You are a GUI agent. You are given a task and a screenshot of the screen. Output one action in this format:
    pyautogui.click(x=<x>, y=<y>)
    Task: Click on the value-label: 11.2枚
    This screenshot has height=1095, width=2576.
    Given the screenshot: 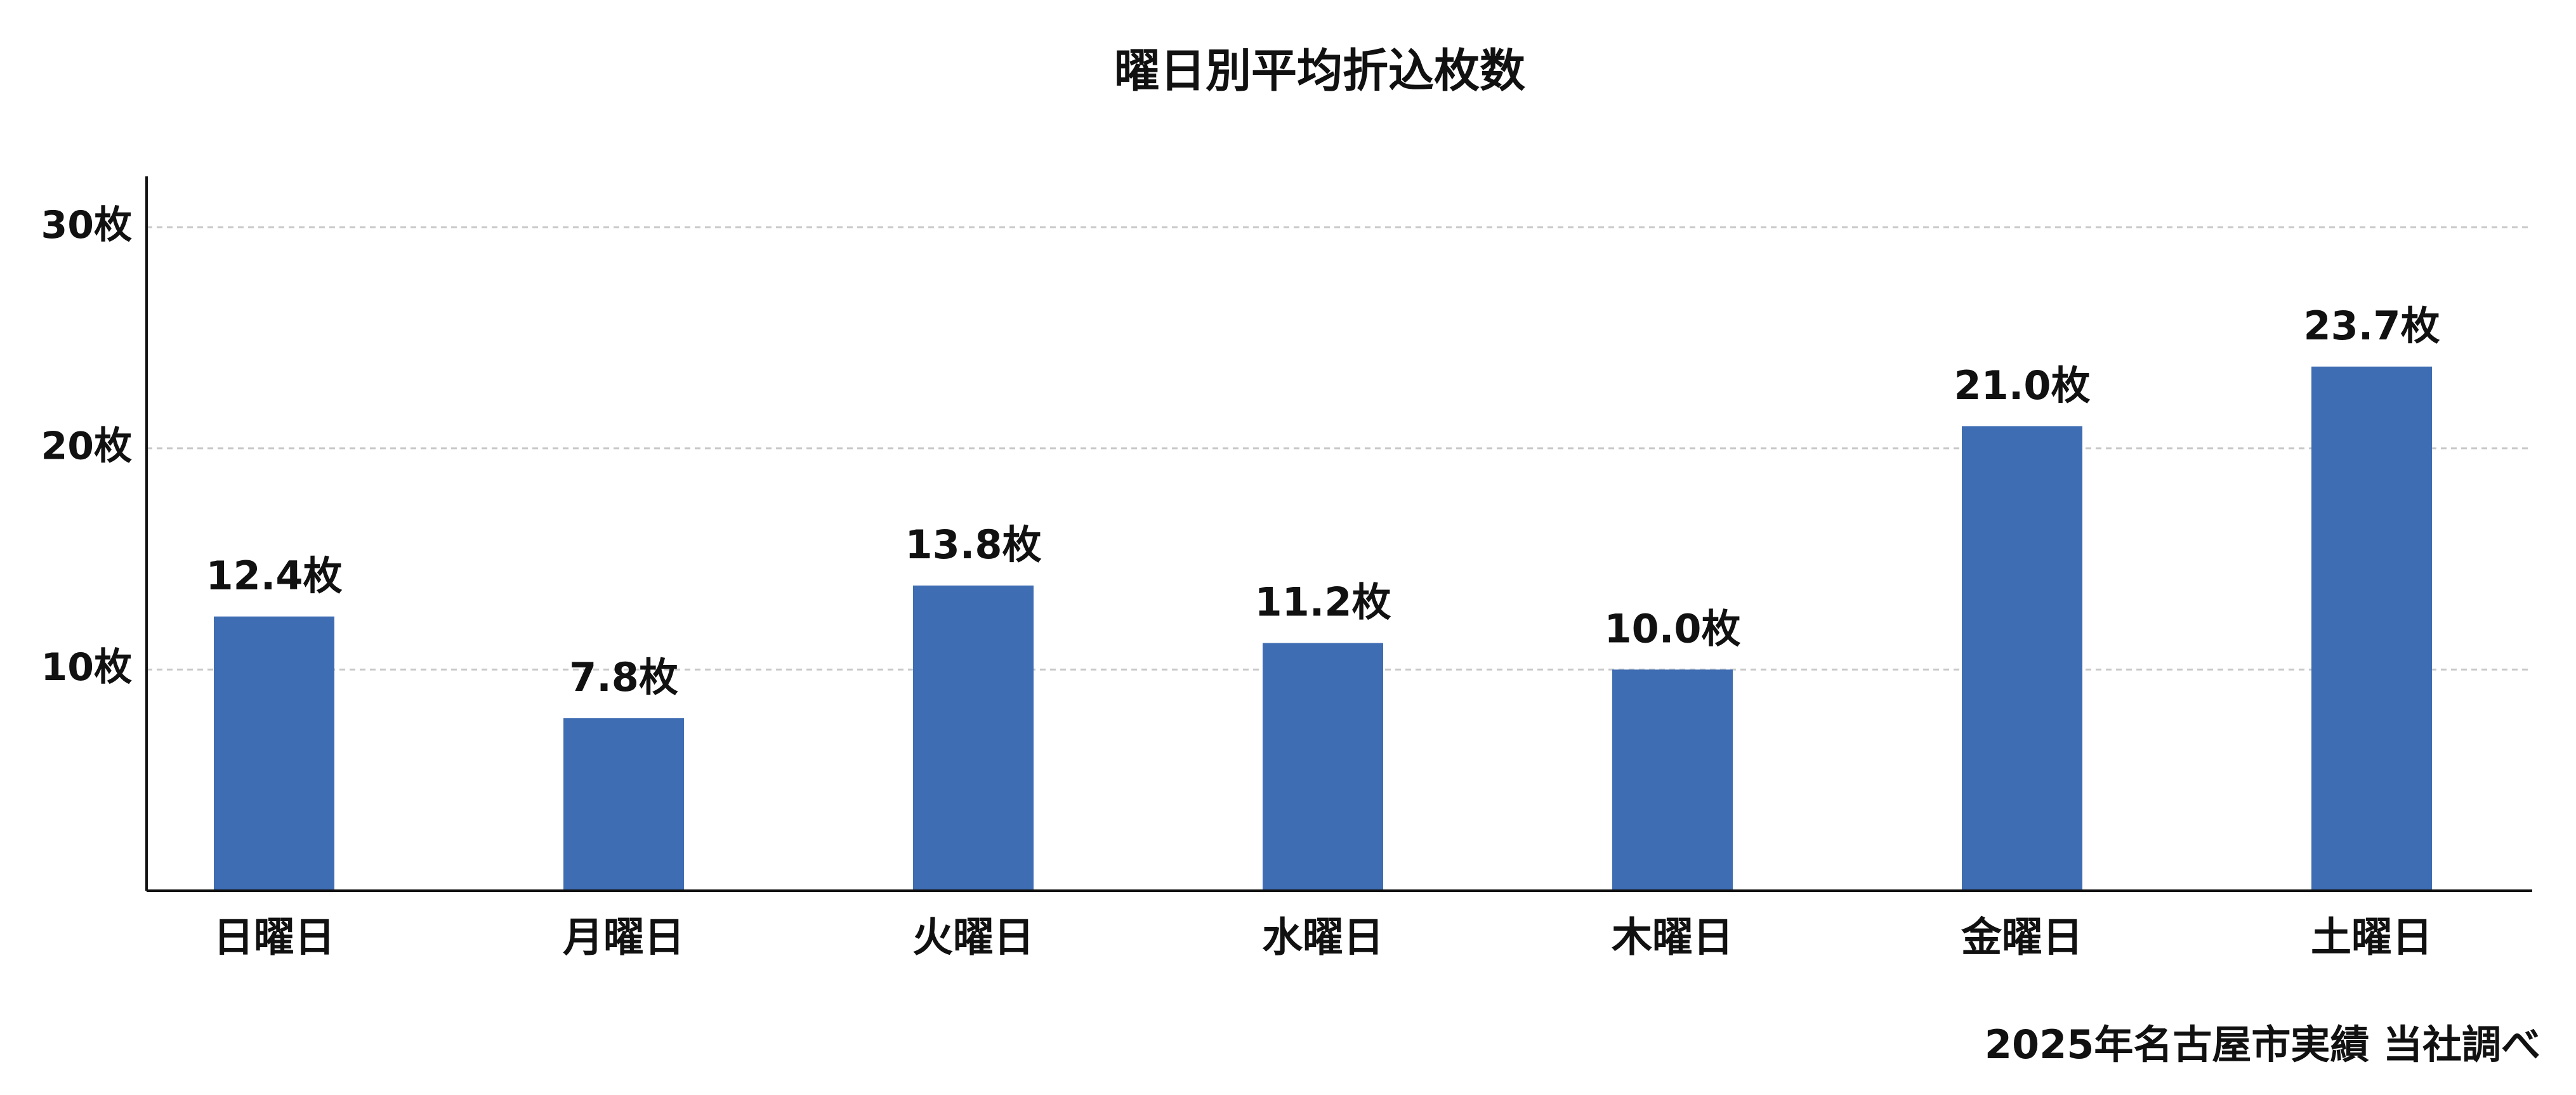 What is the action you would take?
    pyautogui.click(x=1323, y=602)
    